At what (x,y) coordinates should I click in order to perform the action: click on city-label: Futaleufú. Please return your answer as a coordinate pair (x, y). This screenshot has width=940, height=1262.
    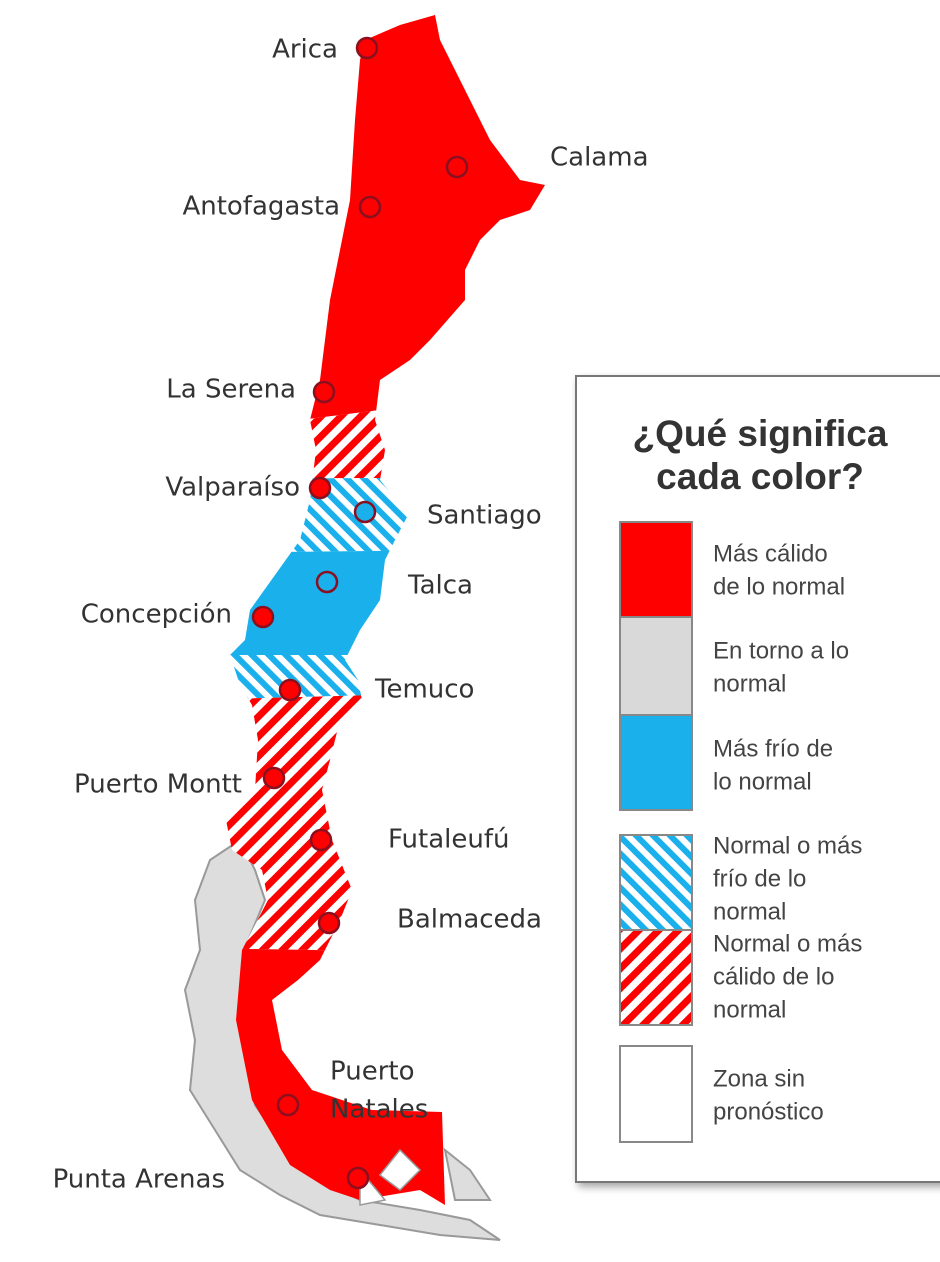
    Looking at the image, I should click on (448, 840).